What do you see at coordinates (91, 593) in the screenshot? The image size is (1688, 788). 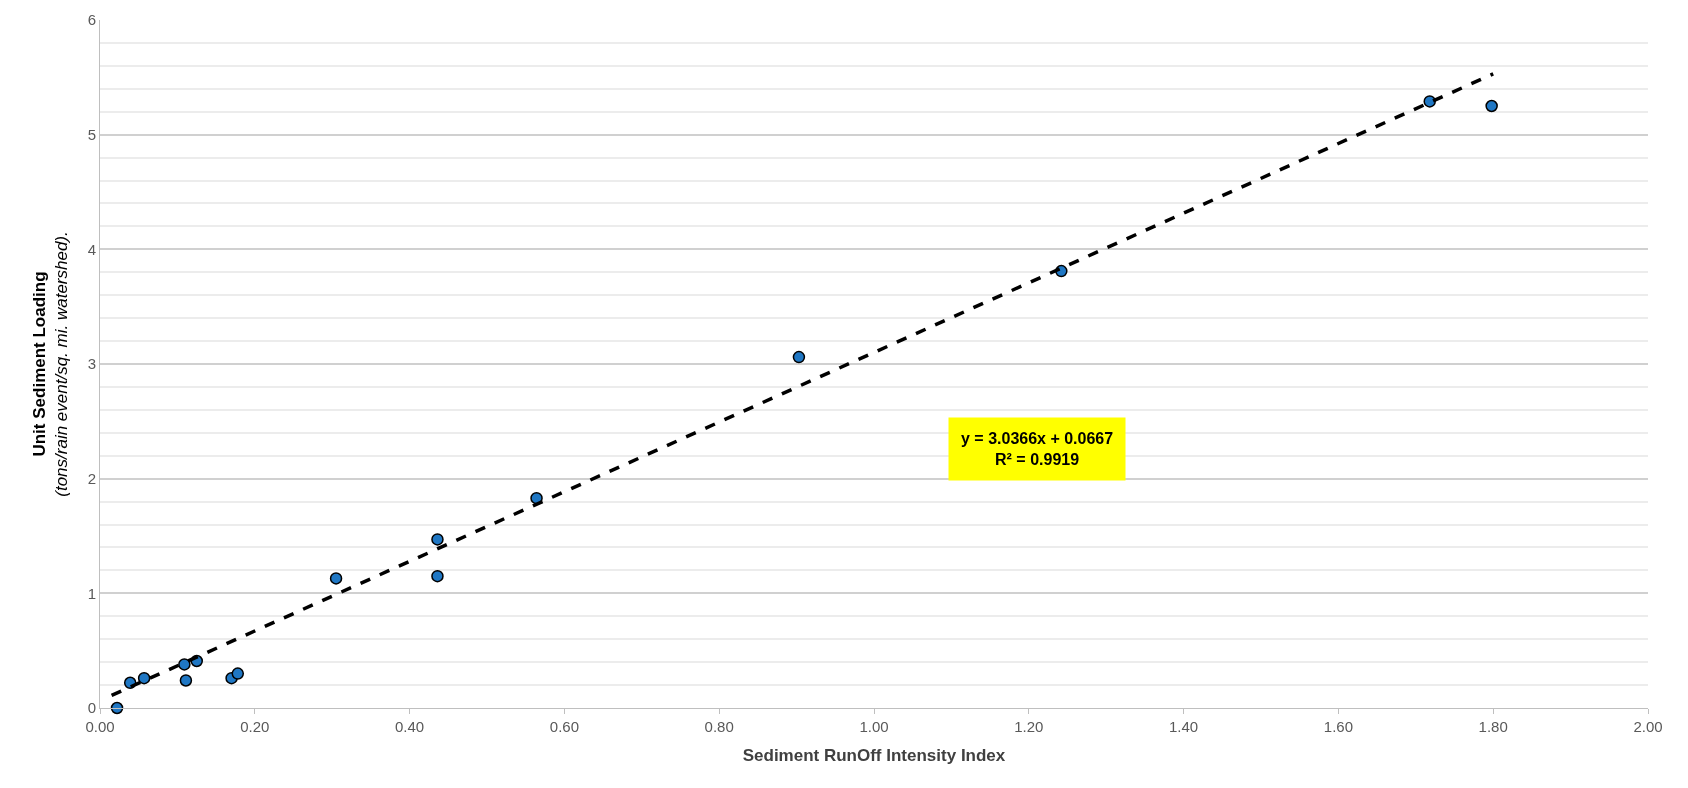 I see `y-tick-label: 1` at bounding box center [91, 593].